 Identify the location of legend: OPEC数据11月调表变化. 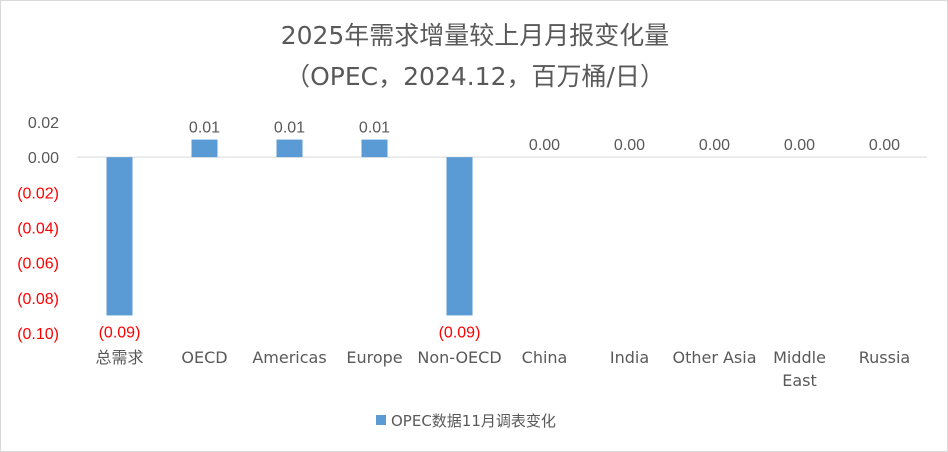
(466, 421).